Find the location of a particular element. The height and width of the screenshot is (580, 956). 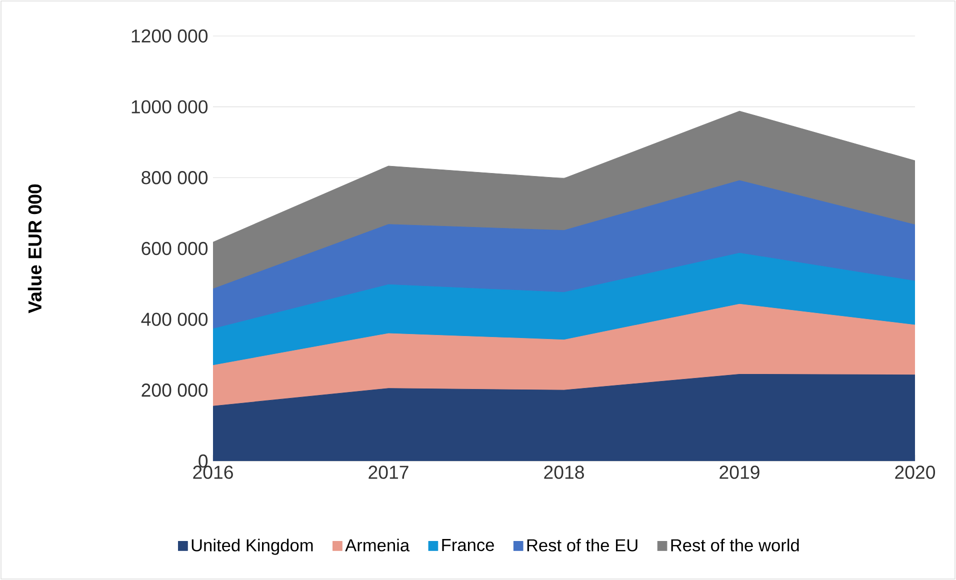

legend-label: Rest of the world is located at coordinates (735, 545).